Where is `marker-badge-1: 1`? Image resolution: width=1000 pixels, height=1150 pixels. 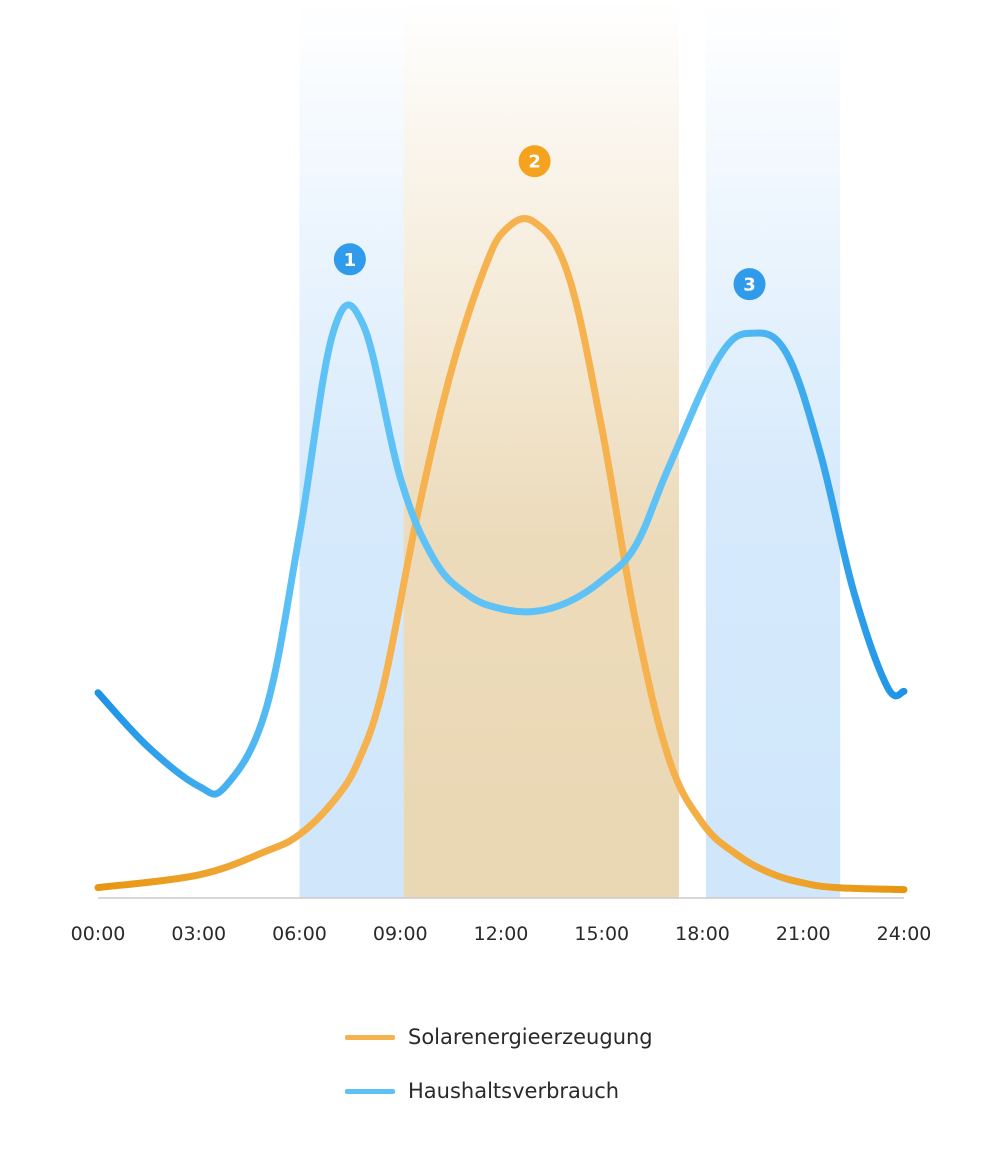 marker-badge-1: 1 is located at coordinates (349, 259).